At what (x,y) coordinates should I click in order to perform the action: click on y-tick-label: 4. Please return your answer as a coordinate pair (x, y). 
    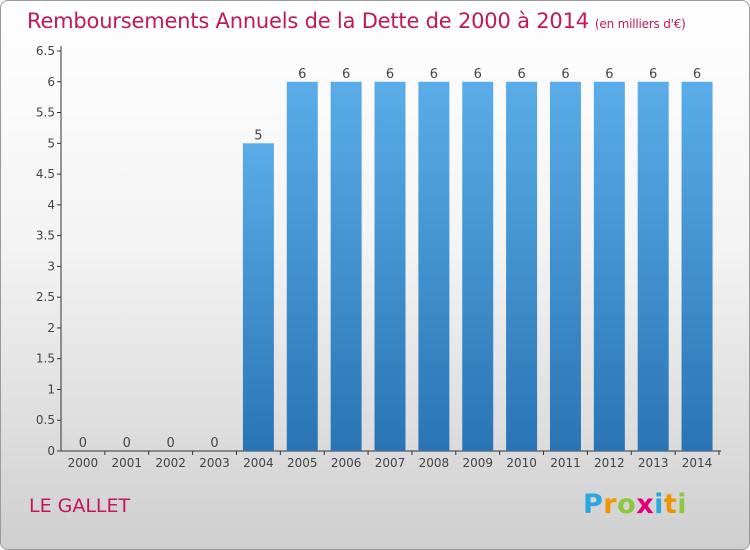
    Looking at the image, I should click on (51, 205).